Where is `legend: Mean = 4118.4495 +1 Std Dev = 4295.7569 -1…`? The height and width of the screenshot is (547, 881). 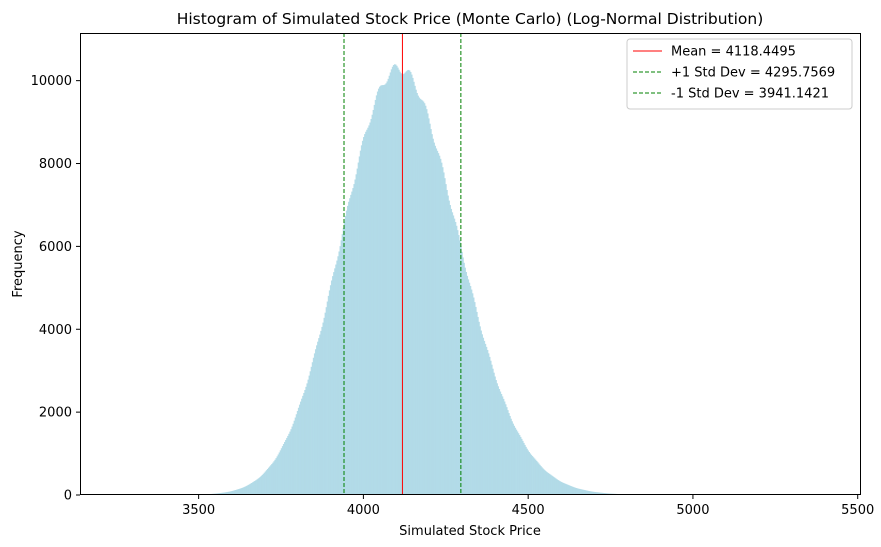
legend: Mean = 4118.4495 +1 Std Dev = 4295.7569 -1… is located at coordinates (739, 74).